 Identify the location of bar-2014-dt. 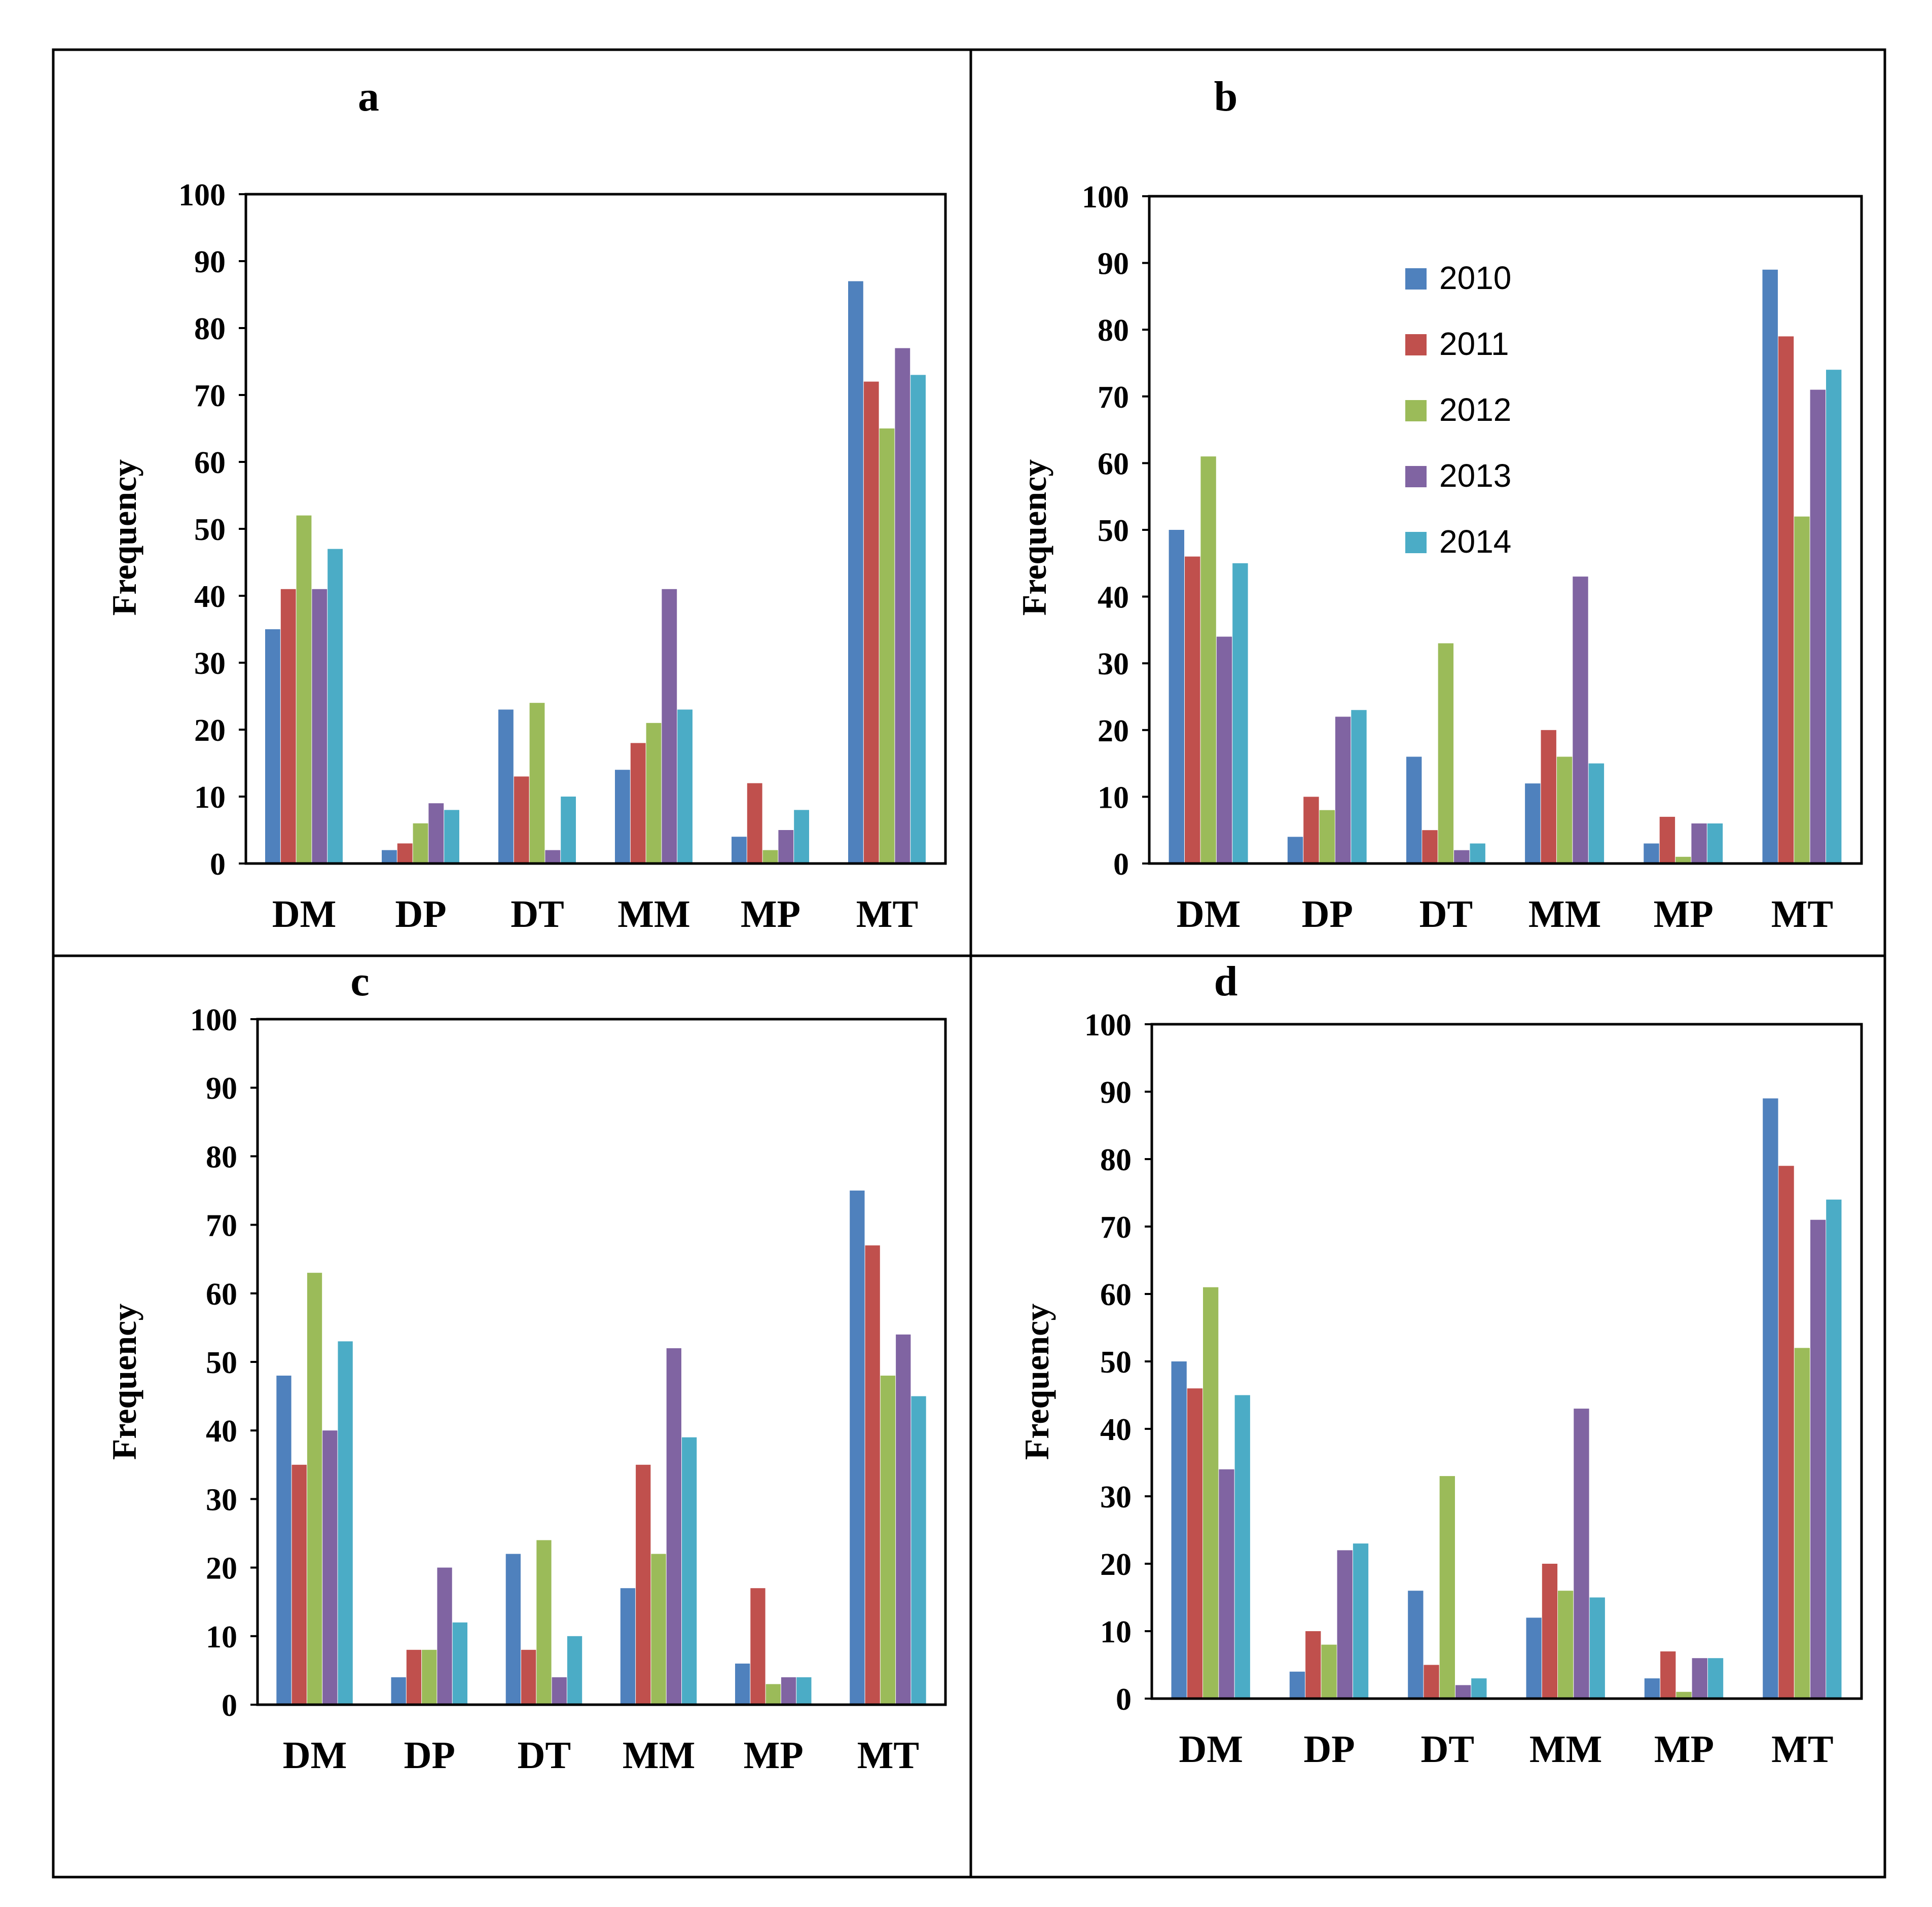
(568, 830).